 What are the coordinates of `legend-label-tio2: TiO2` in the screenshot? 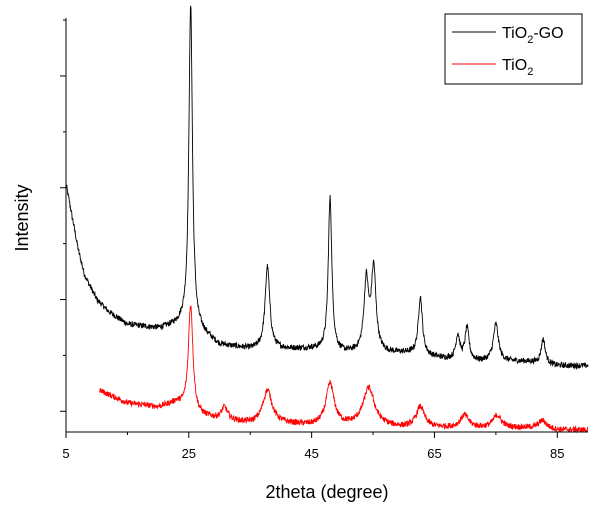 It's located at (517, 67).